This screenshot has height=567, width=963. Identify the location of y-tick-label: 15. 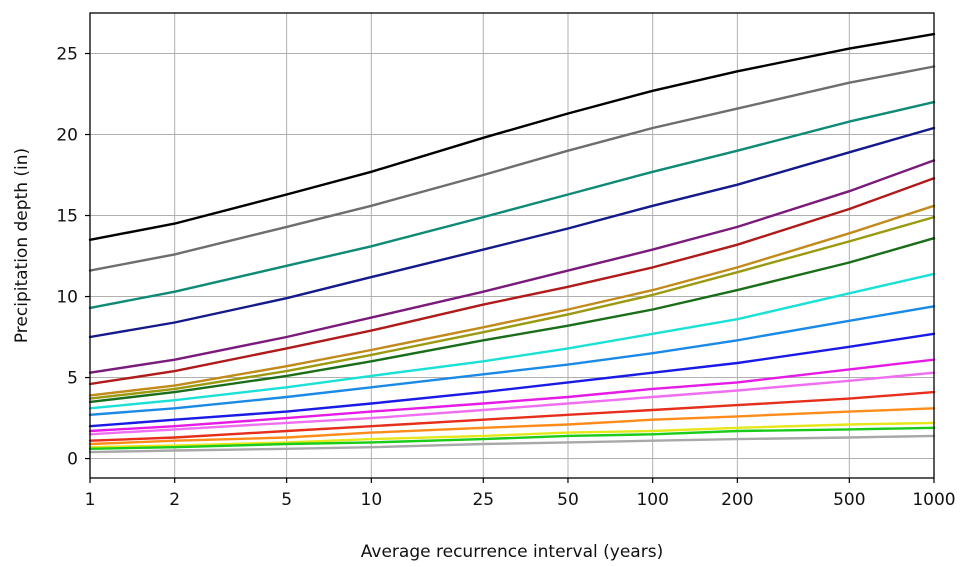
(67, 217).